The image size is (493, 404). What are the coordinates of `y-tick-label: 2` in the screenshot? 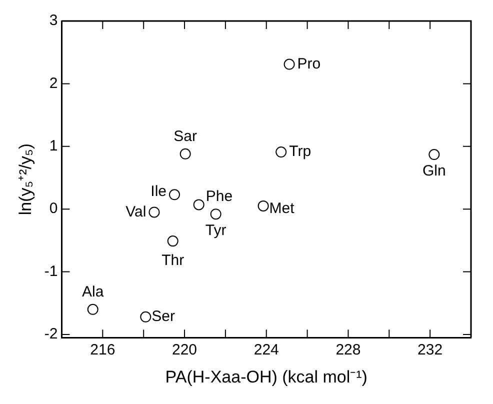 It's located at (53, 83).